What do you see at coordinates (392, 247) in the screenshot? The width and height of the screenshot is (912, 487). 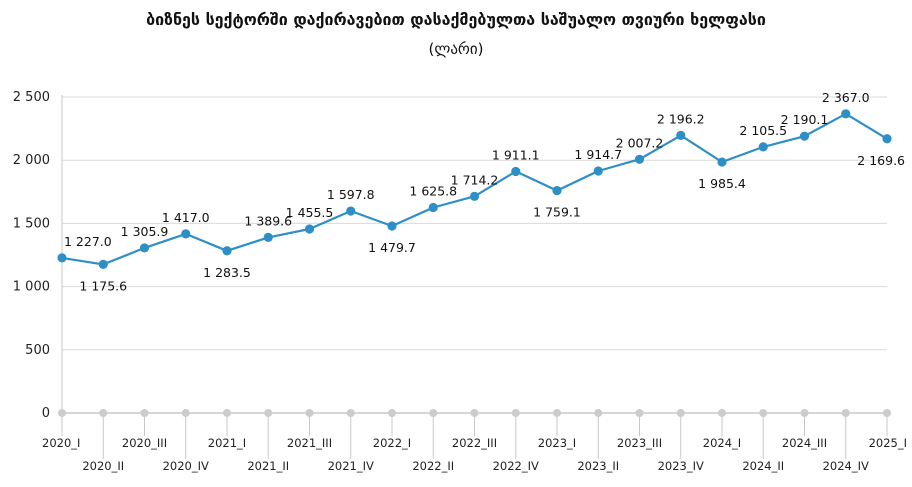 I see `data-label: 1 479.7` at bounding box center [392, 247].